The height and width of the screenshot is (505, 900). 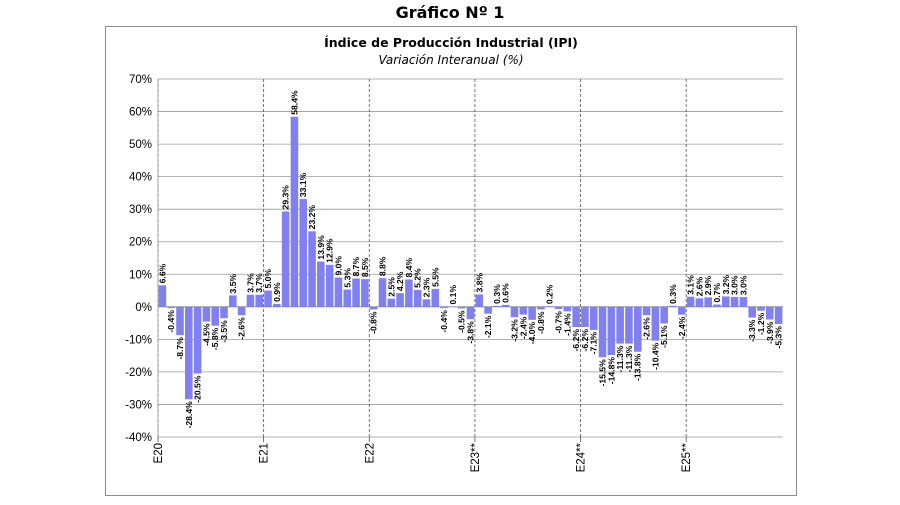 I want to click on y-tick-label: 10%, so click(x=140, y=275).